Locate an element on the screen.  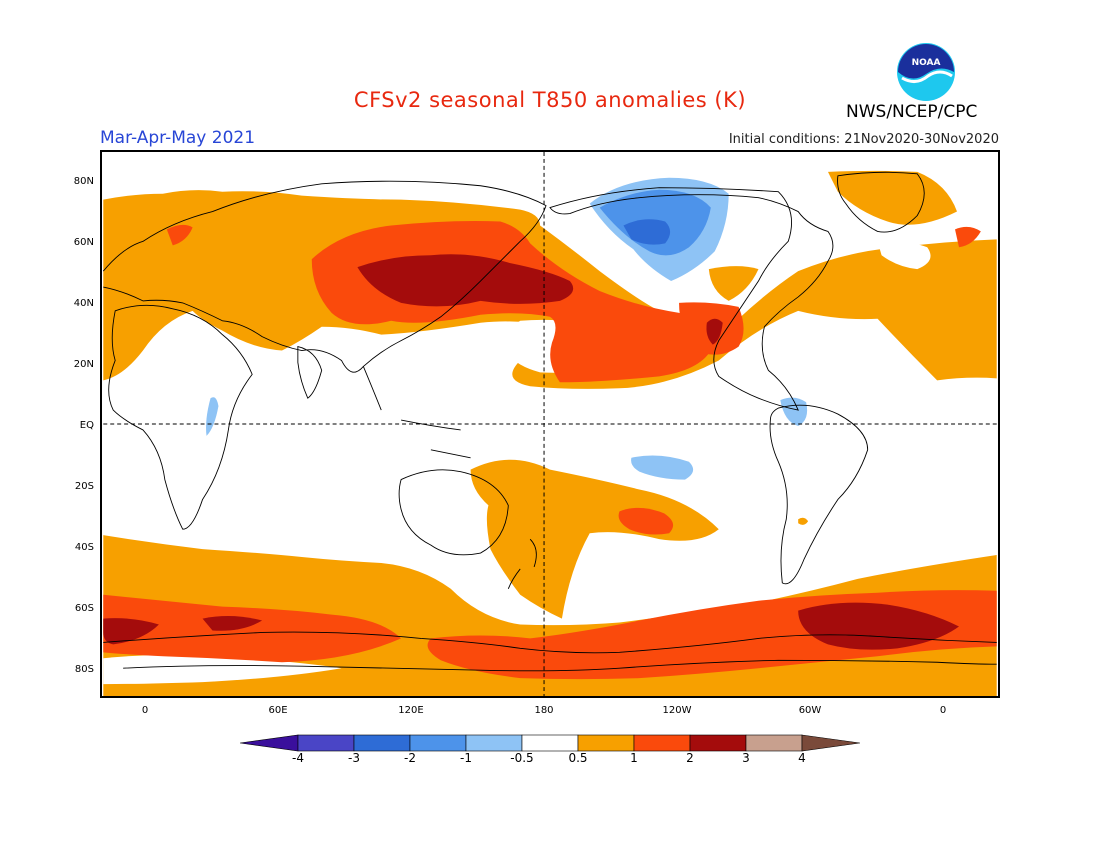
lat-label: 60S is located at coordinates (84, 608).